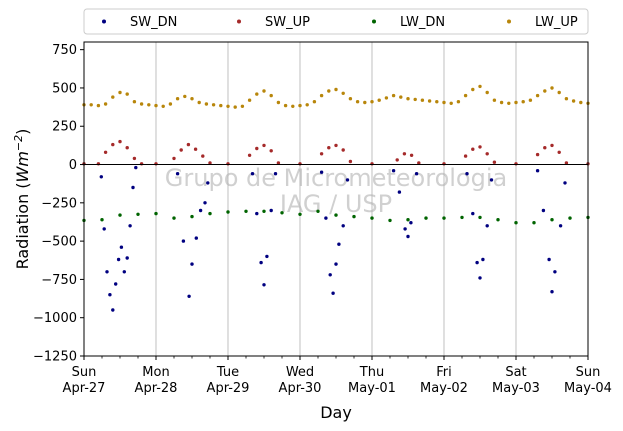 This screenshot has height=431, width=623. Describe the element at coordinates (227, 372) in the screenshot. I see `x-tick-label: Tue` at that location.